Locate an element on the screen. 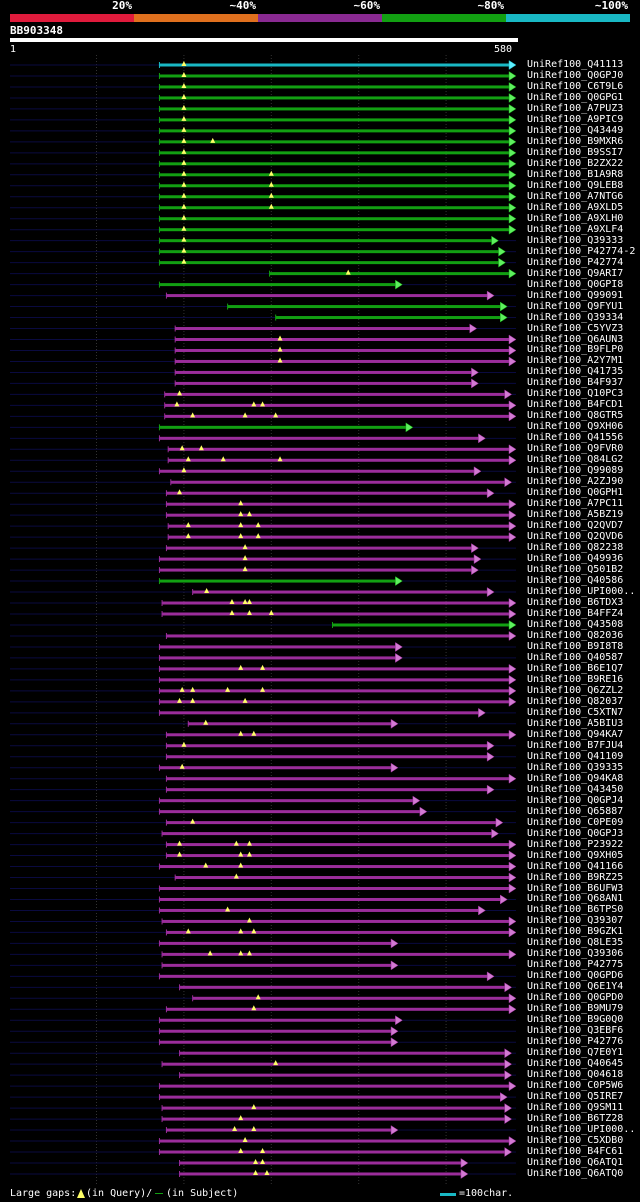  hit-label: UniRef100_Q6AUN3 is located at coordinates (575, 339).